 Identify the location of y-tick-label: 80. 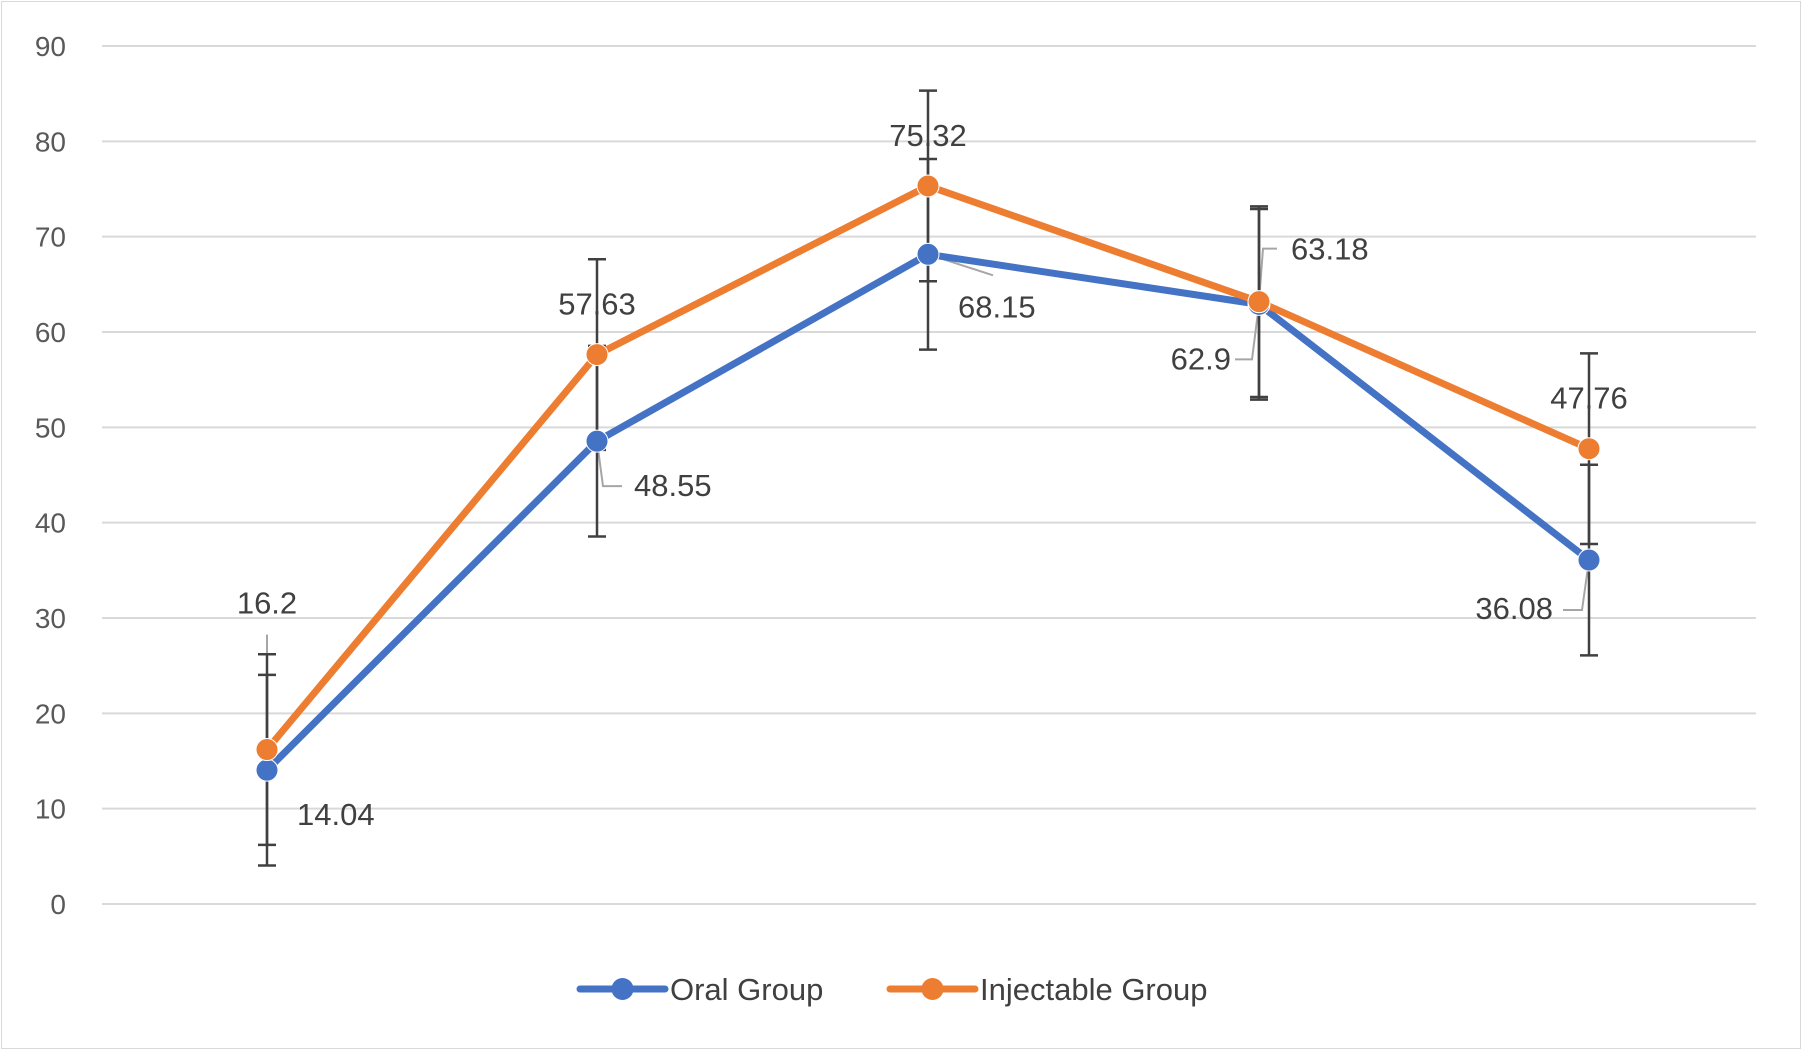
(50, 141).